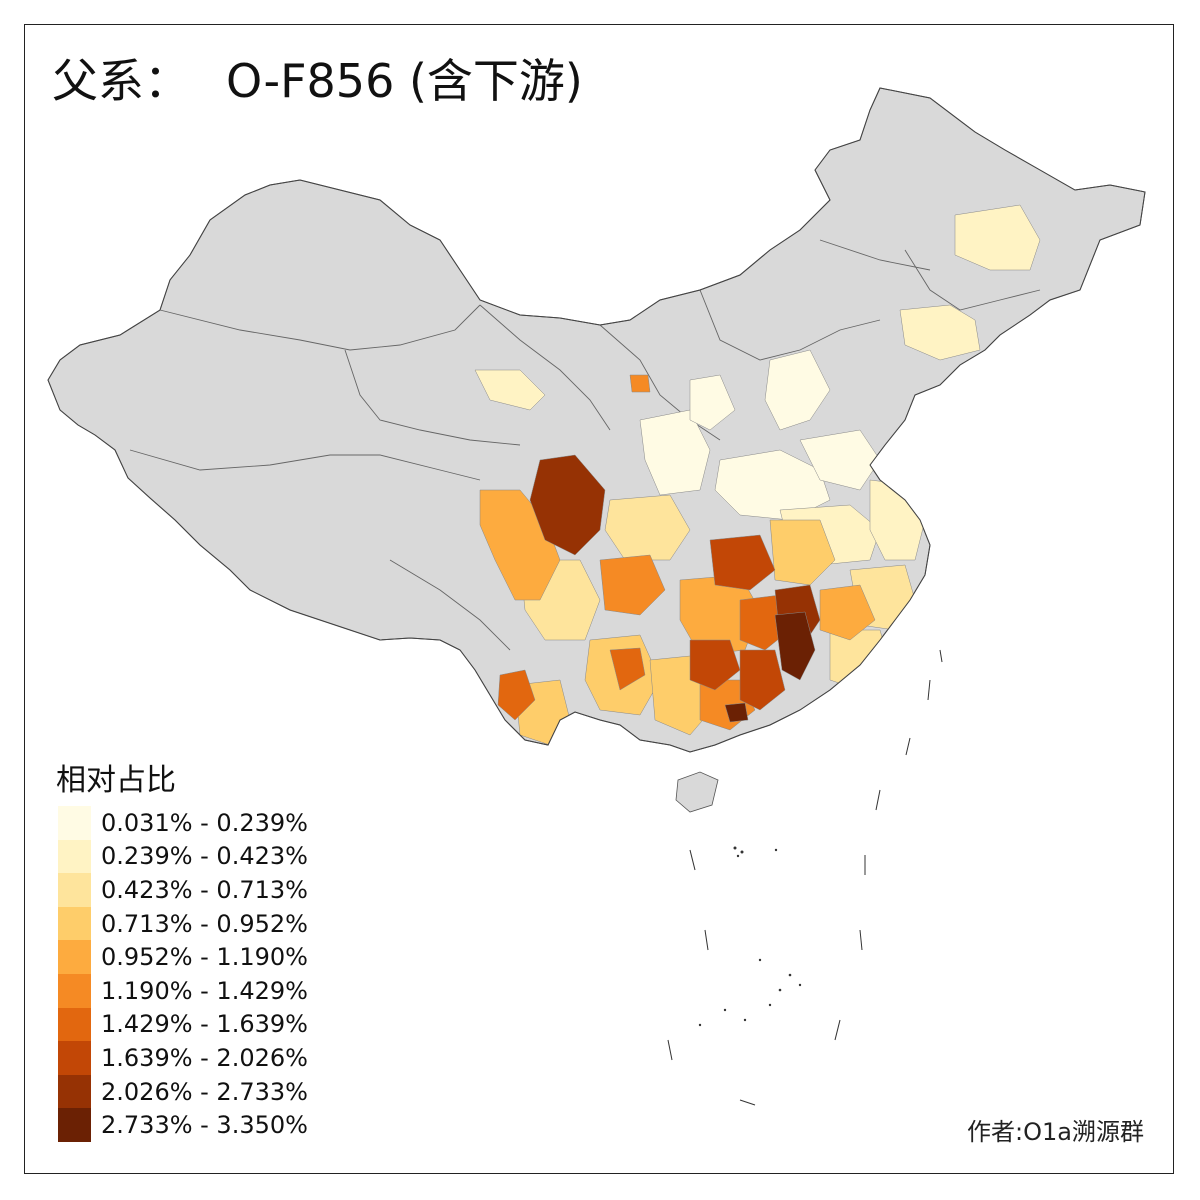  I want to click on legend-row: 0.239% - 0.423%, so click(183, 856).